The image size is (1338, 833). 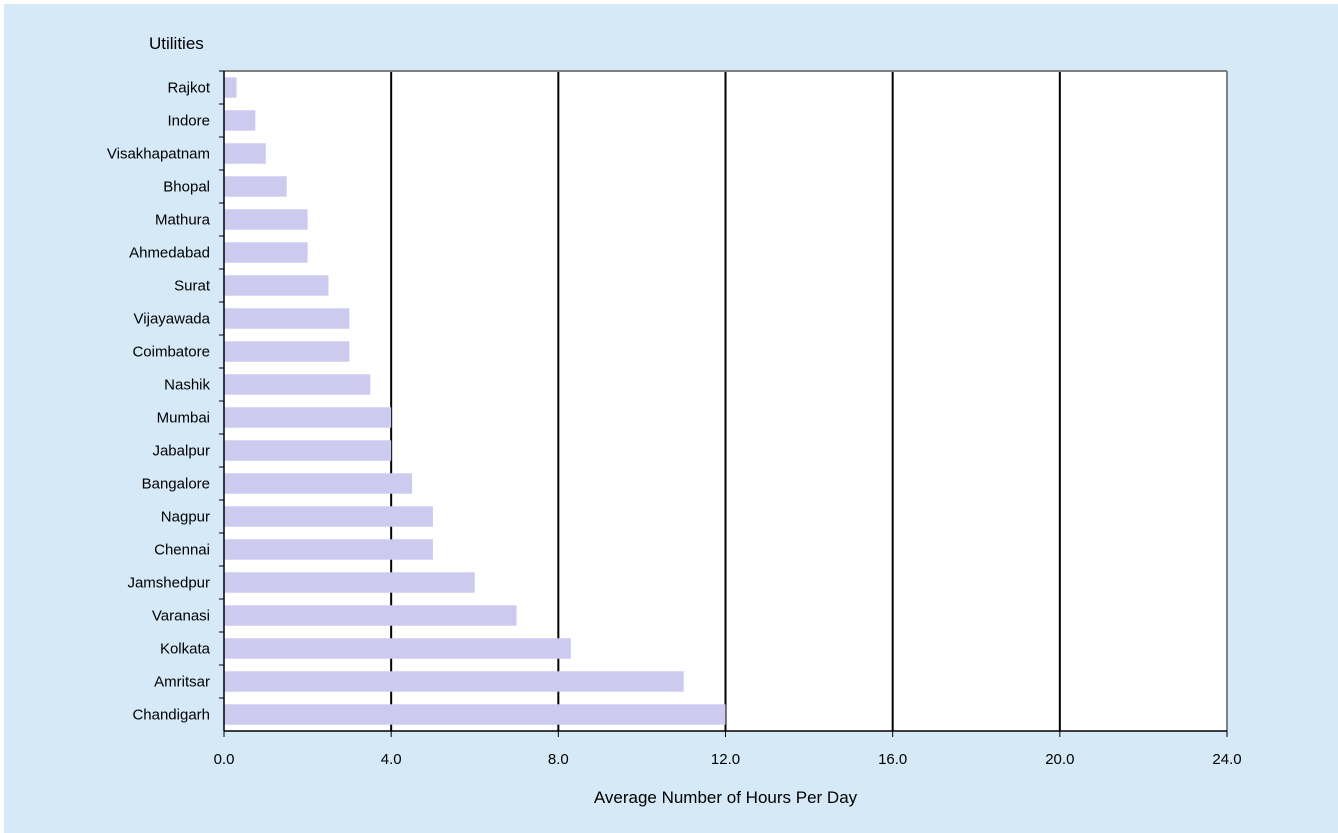 I want to click on bar-kolkata, so click(x=397, y=648).